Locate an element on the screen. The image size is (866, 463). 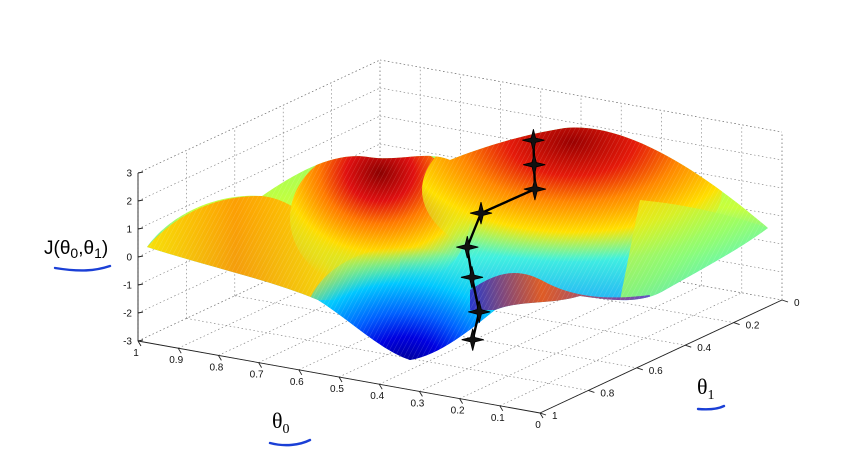
theta1-tick-label: 0.2 is located at coordinates (753, 326).